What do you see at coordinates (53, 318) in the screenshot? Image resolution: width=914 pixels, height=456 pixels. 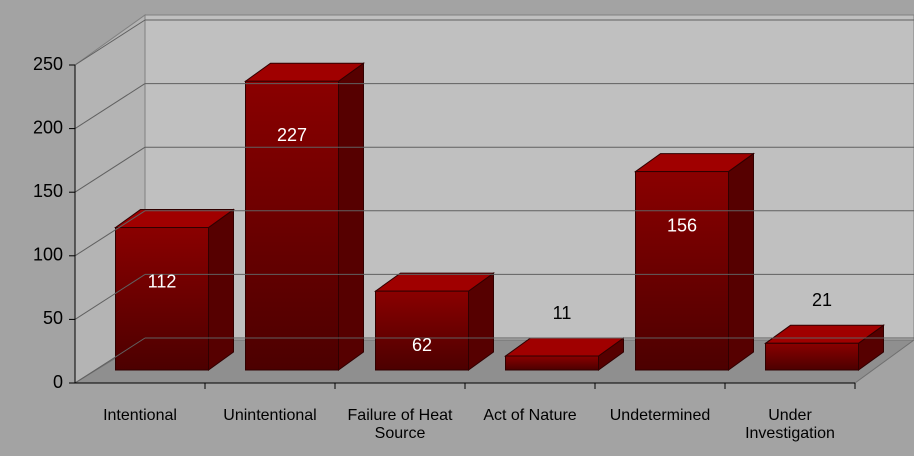 I see `y-tick-label: 50` at bounding box center [53, 318].